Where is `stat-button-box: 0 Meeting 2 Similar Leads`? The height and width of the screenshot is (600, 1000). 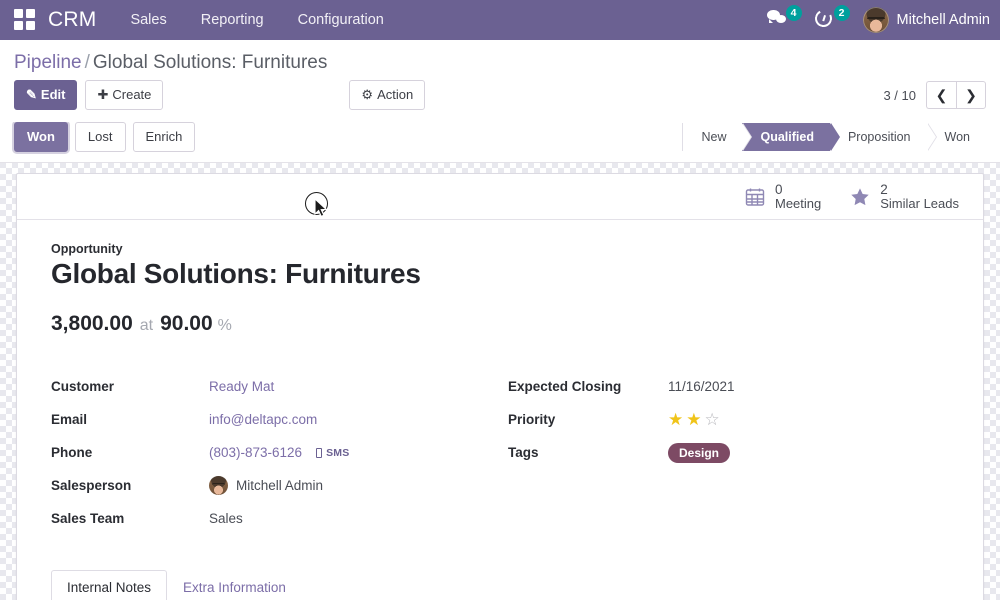 stat-button-box: 0 Meeting 2 Similar Leads is located at coordinates (500, 197).